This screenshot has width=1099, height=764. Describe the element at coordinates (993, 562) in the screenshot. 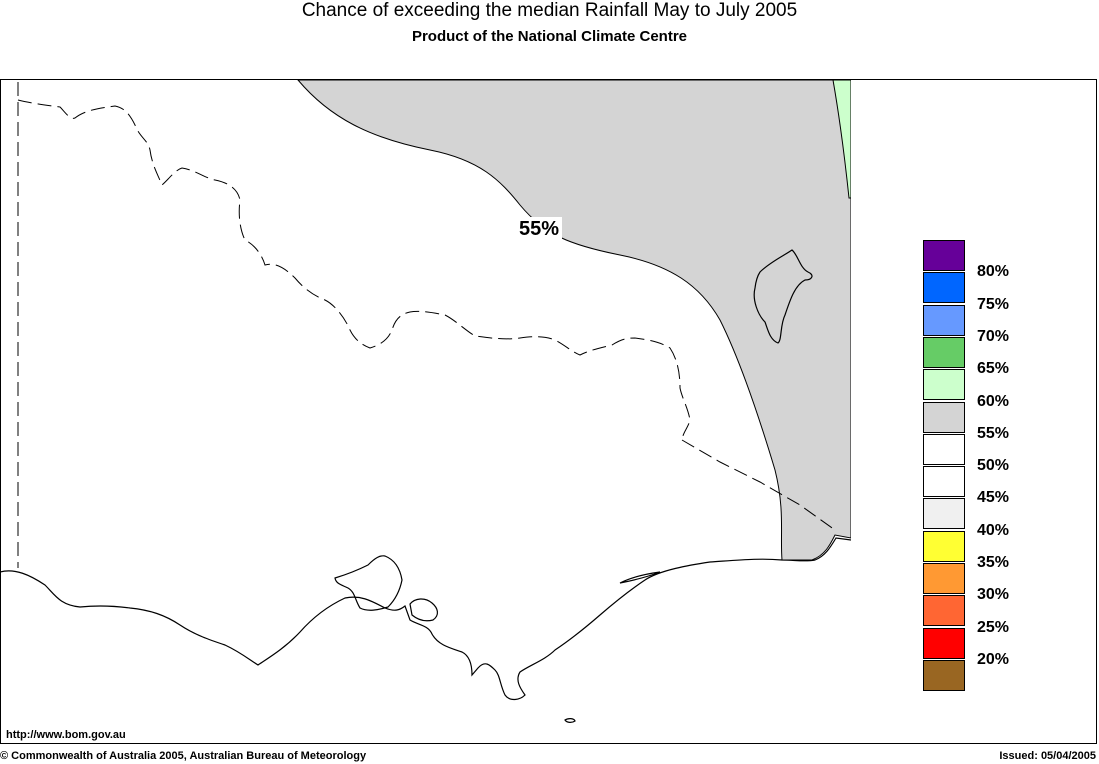

I see `legend-label: 35%` at that location.